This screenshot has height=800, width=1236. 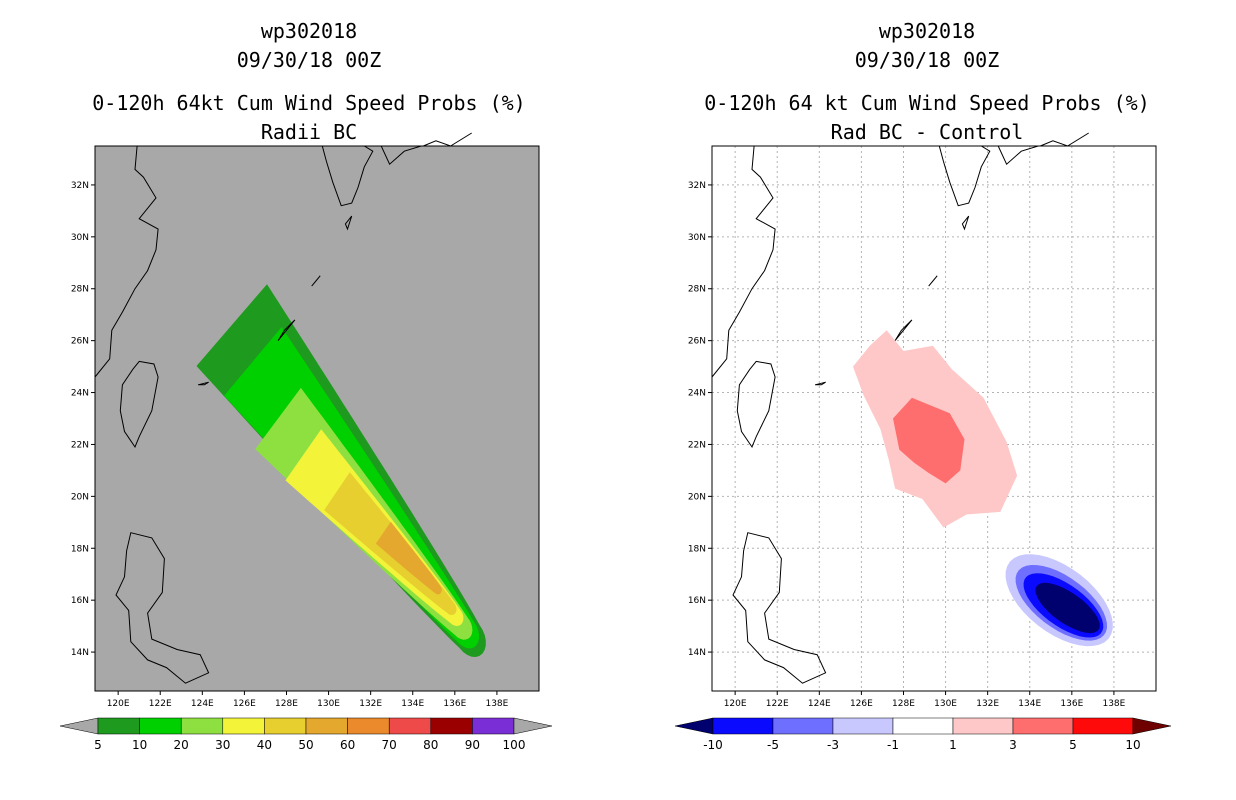 What do you see at coordinates (264, 745) in the screenshot?
I see `left-colorbar-label: 40` at bounding box center [264, 745].